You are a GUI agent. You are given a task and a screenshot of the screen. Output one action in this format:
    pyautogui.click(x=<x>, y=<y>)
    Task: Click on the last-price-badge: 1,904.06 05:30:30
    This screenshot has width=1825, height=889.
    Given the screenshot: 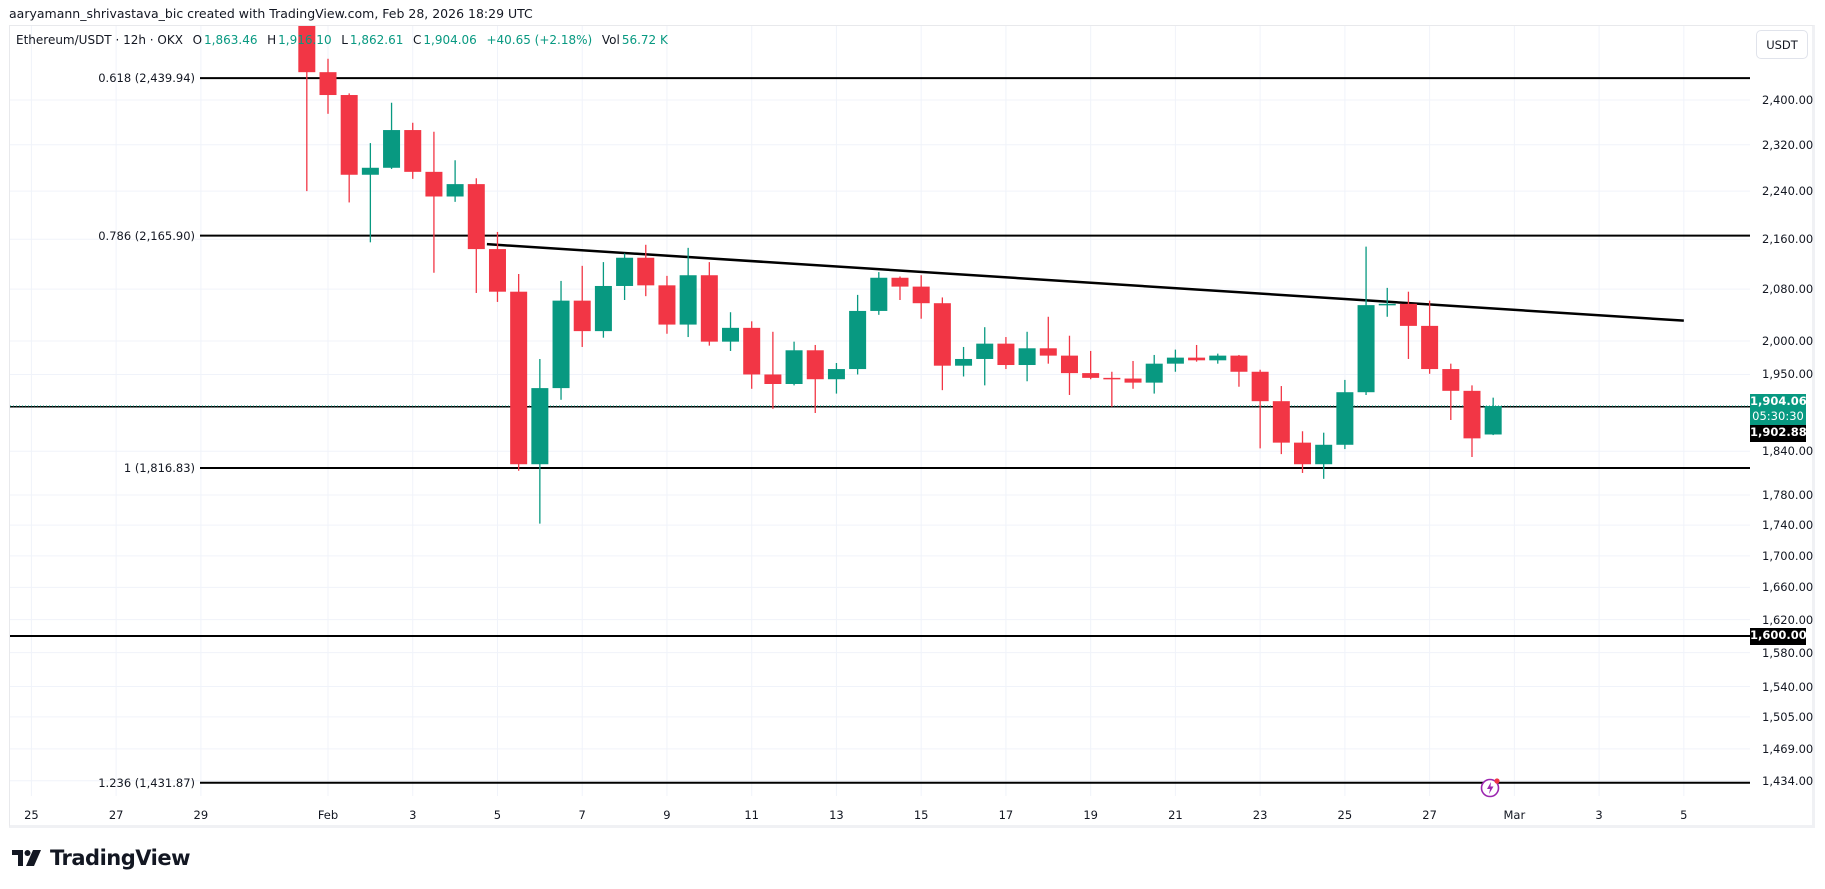 What is the action you would take?
    pyautogui.click(x=1778, y=409)
    